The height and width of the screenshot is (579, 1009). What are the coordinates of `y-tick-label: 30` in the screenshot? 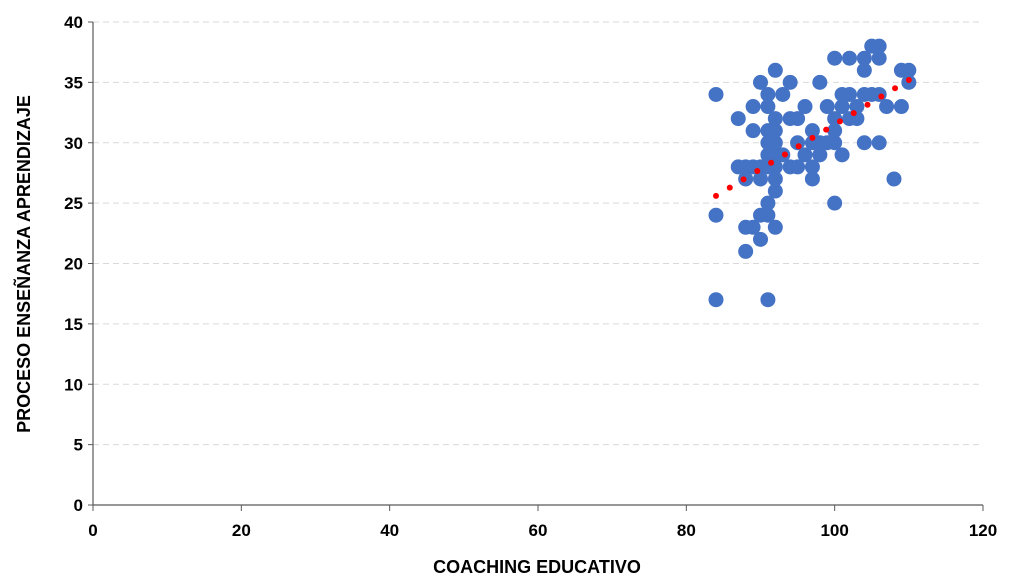 It's located at (73, 143).